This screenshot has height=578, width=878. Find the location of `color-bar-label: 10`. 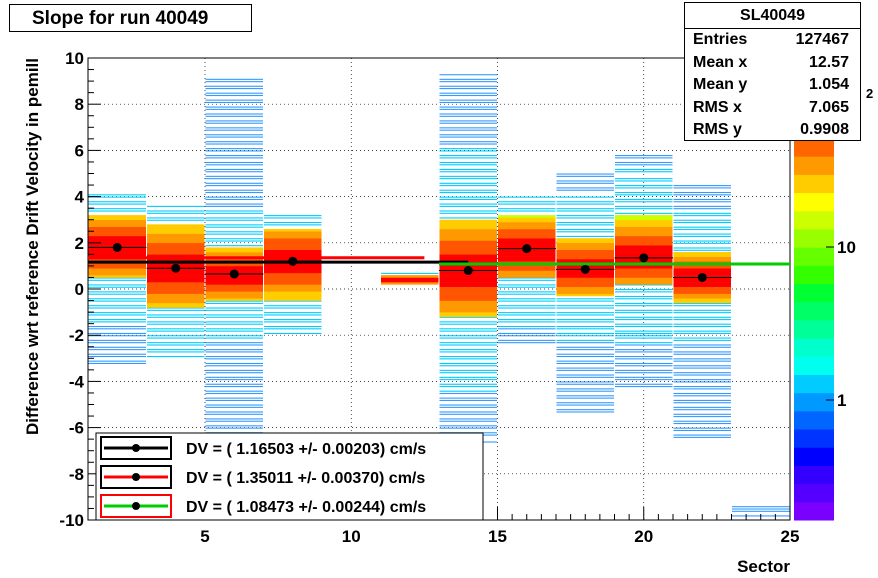

color-bar-label: 10 is located at coordinates (846, 247).